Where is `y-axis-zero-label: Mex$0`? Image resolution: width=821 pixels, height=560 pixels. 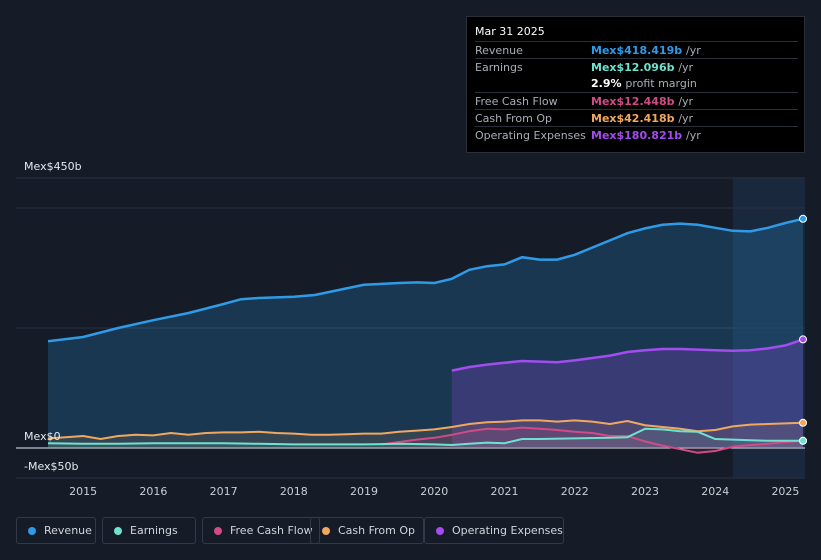 y-axis-zero-label: Mex$0 is located at coordinates (42, 436).